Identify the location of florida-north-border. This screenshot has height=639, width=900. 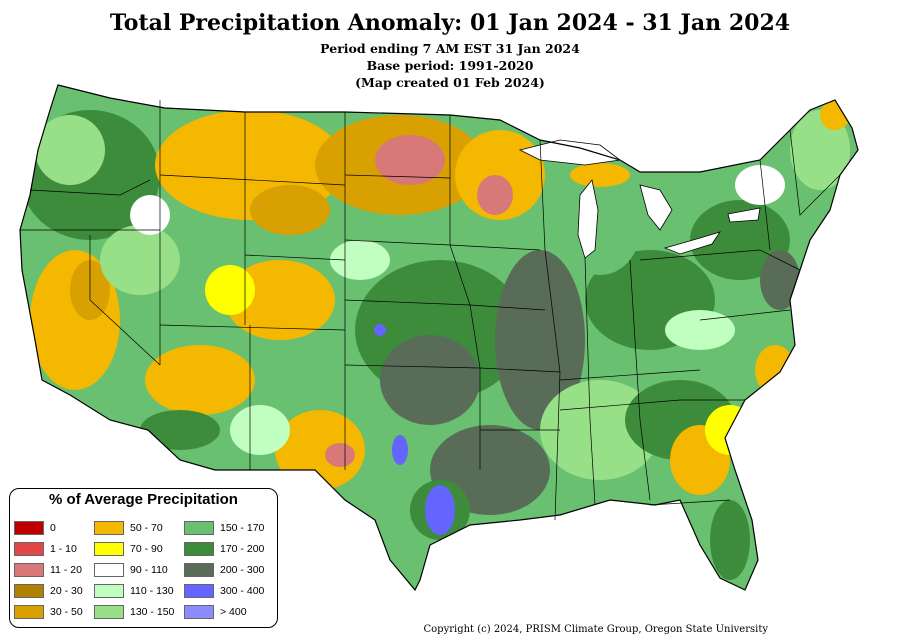
(690, 502).